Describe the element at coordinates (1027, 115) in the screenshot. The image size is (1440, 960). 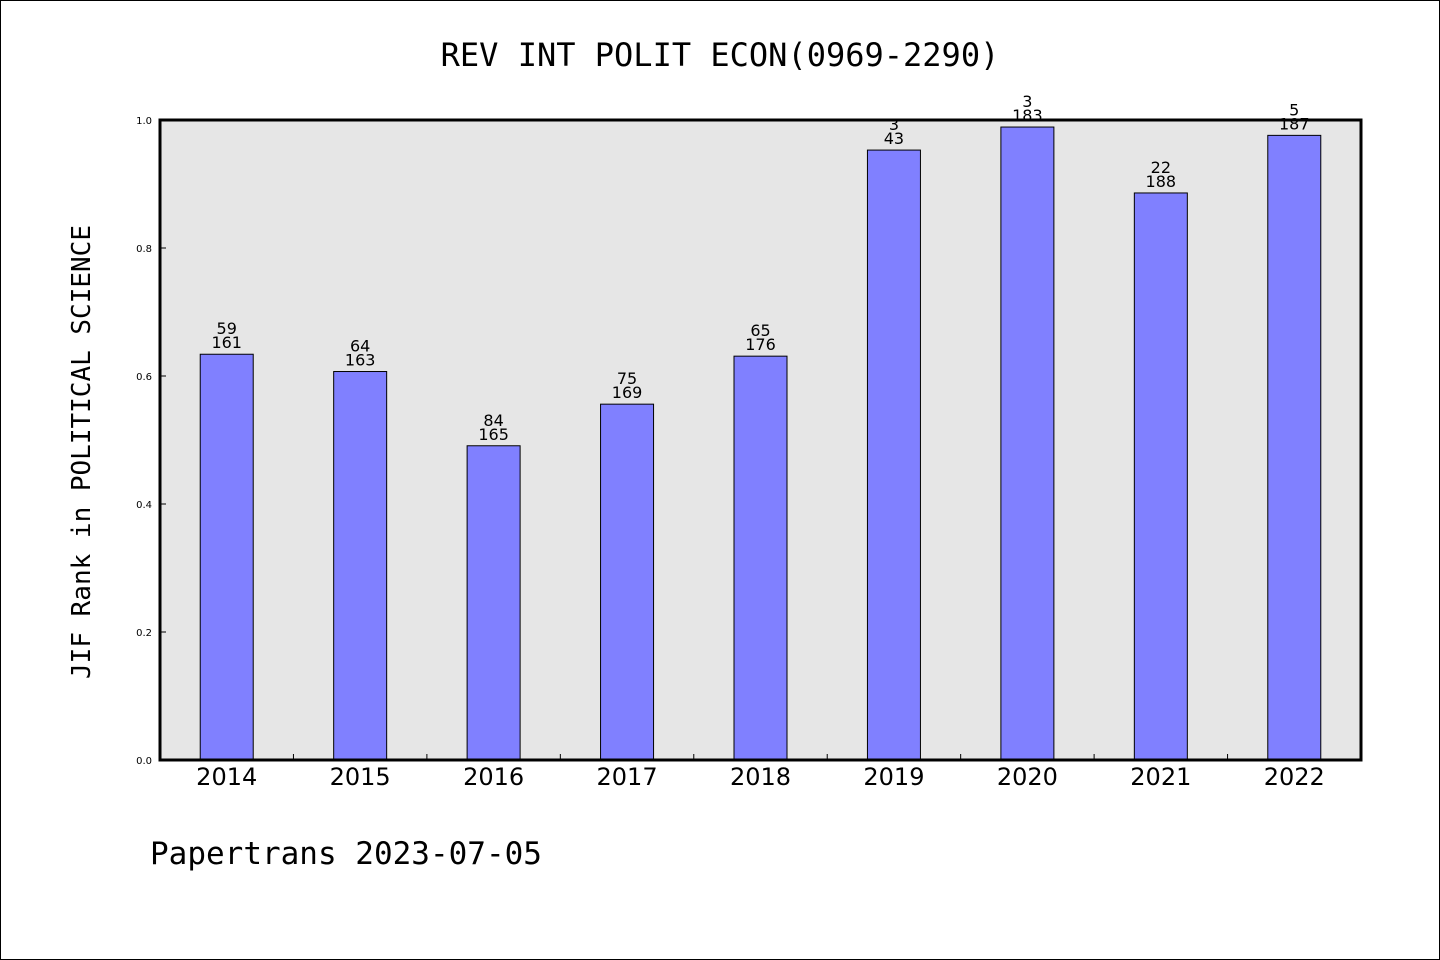
I see `bar-total-label: 183` at that location.